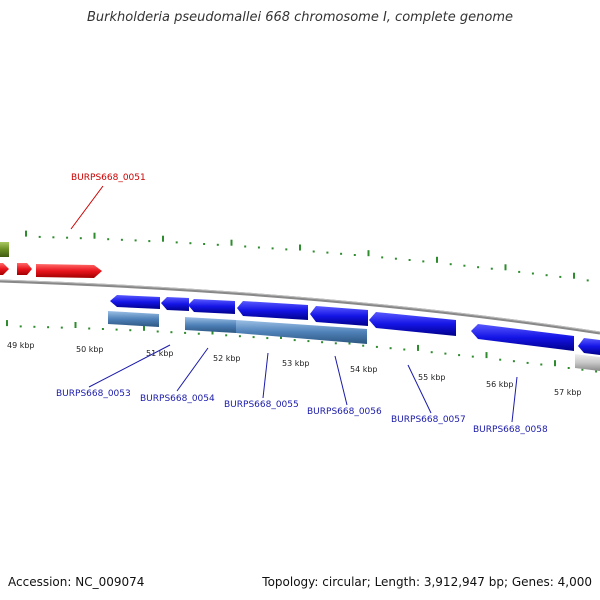 Image resolution: width=600 pixels, height=600 pixels. I want to click on accession-label: Accession:, so click(40, 582).